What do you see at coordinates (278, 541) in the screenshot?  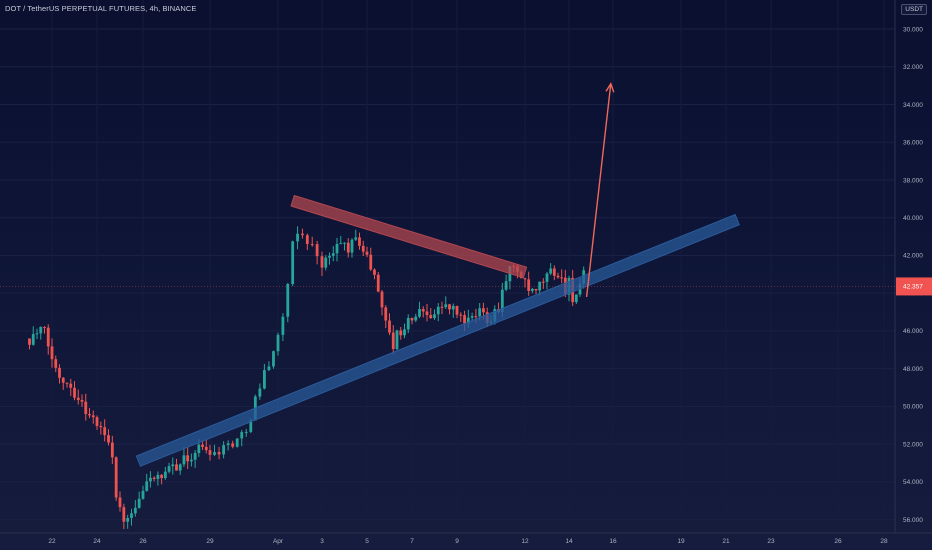 I see `time-tick-label: Apr` at bounding box center [278, 541].